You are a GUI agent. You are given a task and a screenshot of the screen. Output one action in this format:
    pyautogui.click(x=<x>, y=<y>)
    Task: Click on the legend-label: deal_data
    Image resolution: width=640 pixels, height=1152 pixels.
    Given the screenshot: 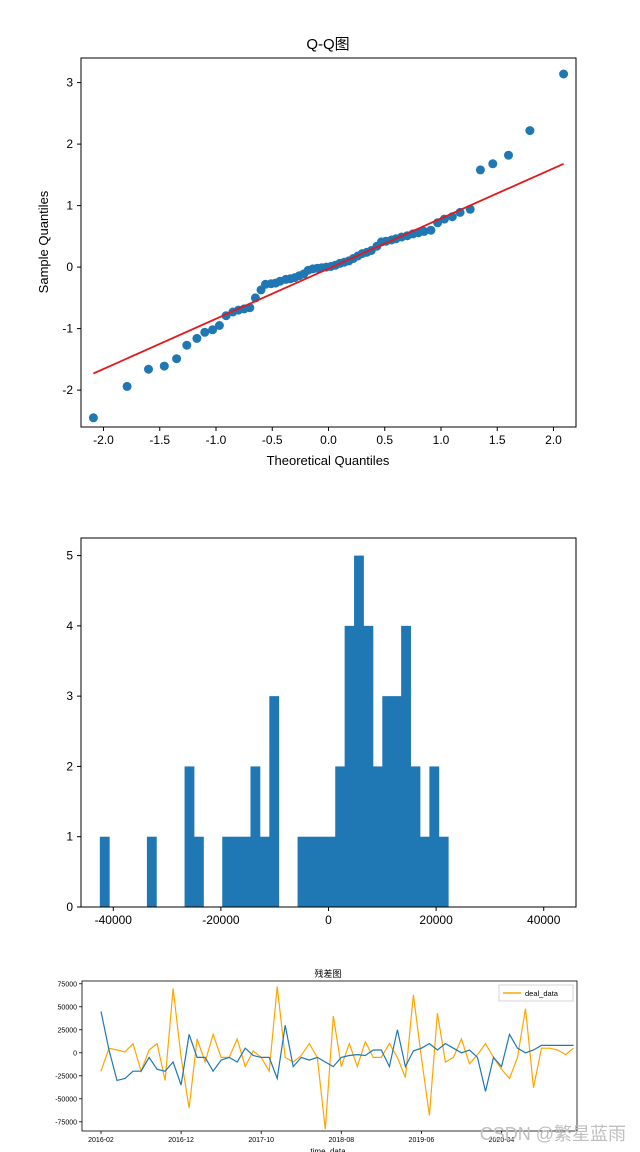 What is the action you would take?
    pyautogui.click(x=542, y=993)
    